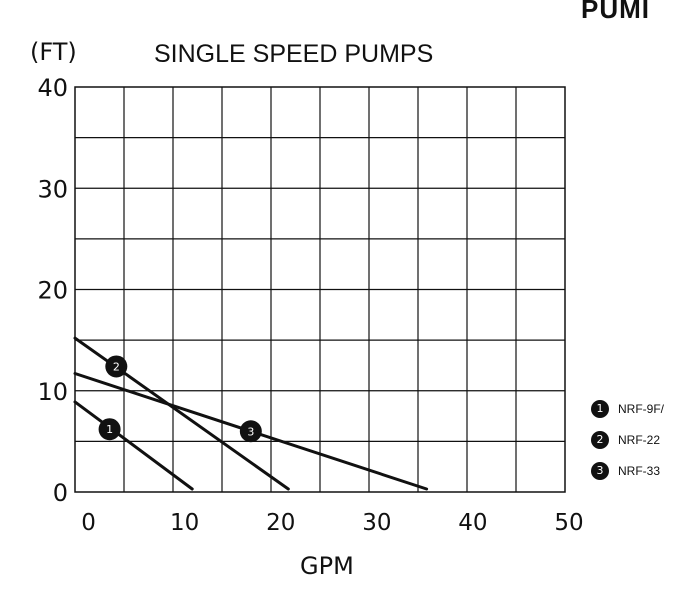 The width and height of the screenshot is (676, 592). I want to click on legend-item: 3 NRF-33, so click(627, 471).